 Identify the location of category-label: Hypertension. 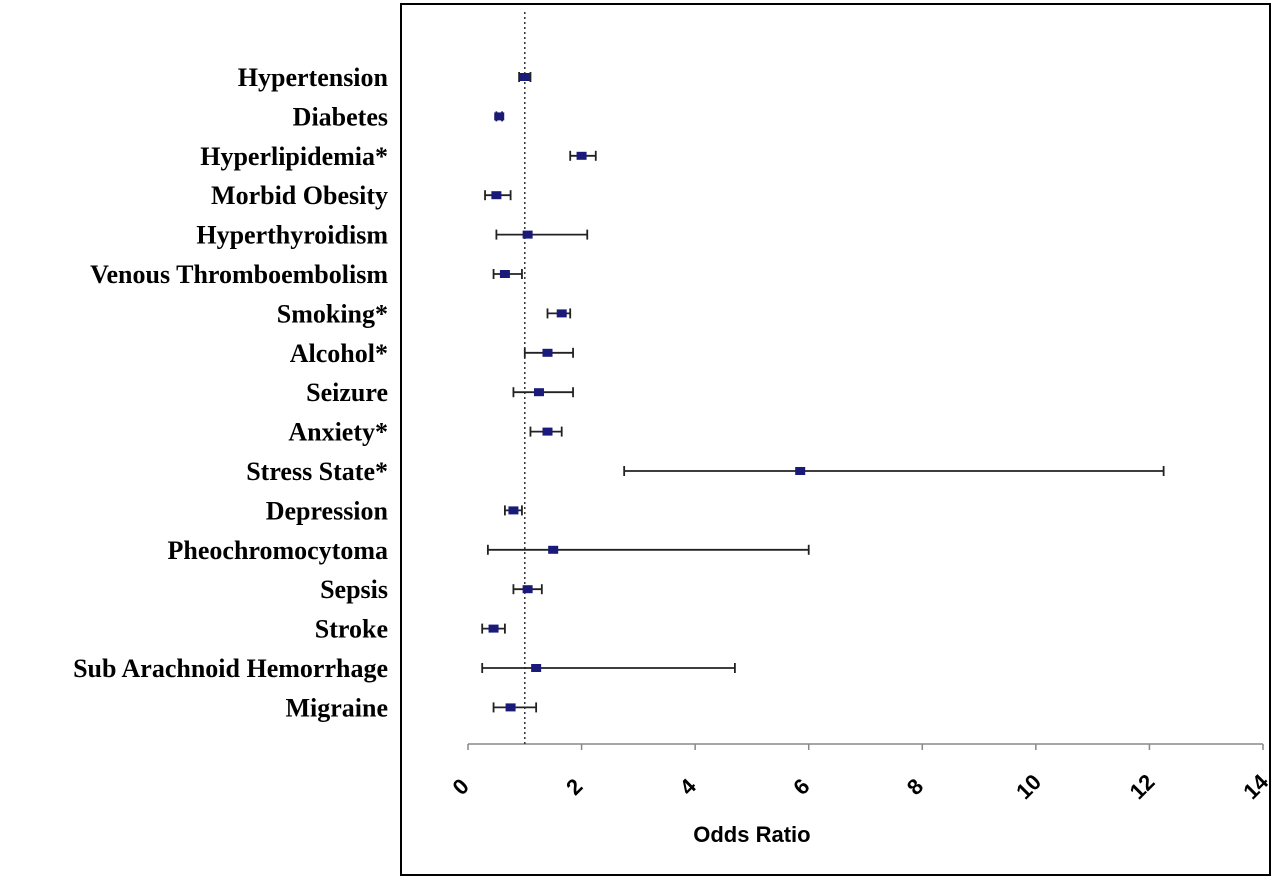
(313, 77).